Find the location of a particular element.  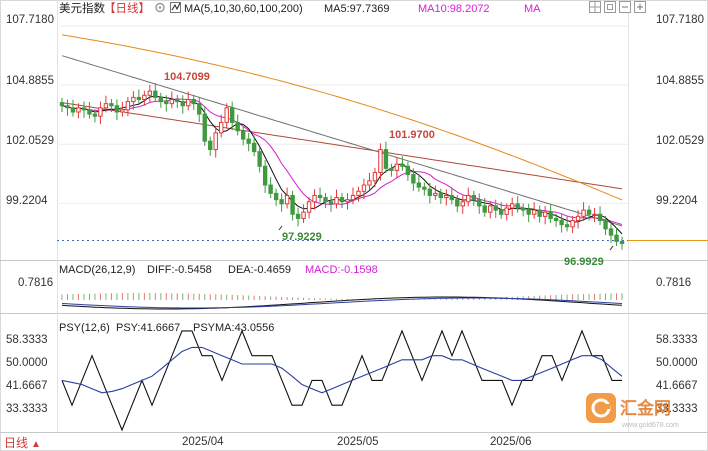

macd-diff: DIFF:-0.5458 is located at coordinates (179, 270).